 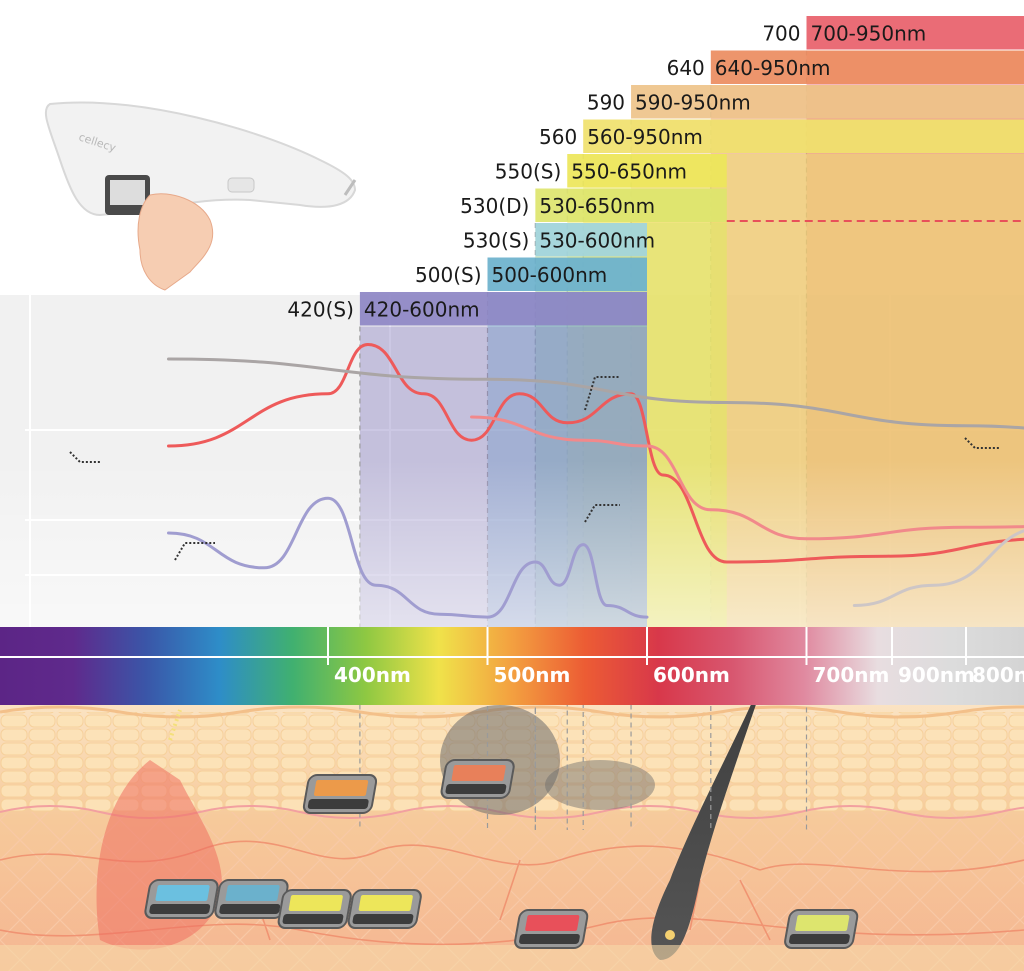 I want to click on filter-tips, so click(x=501, y=854).